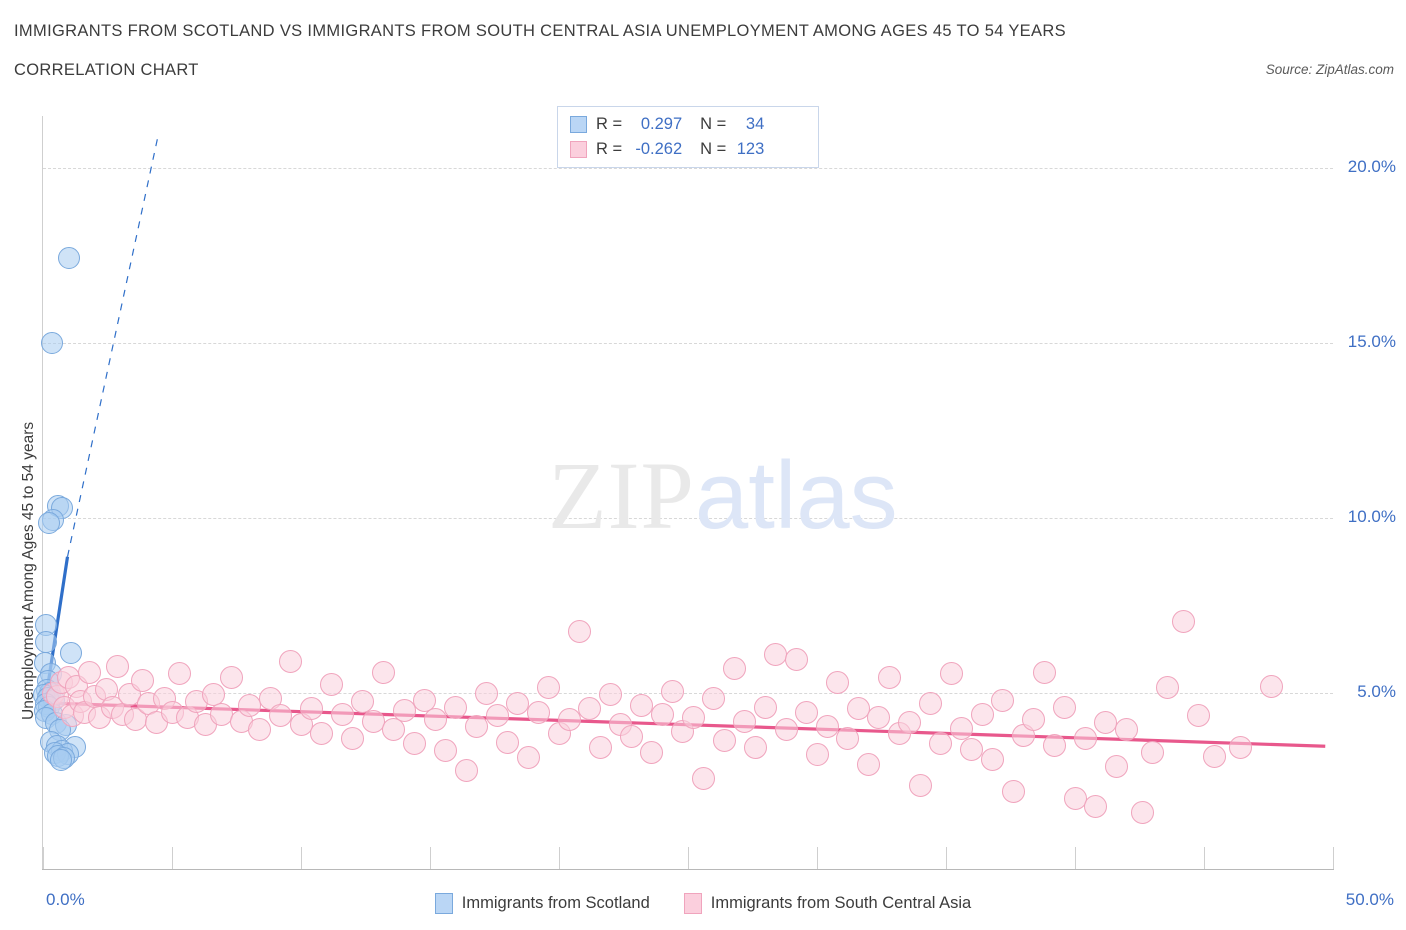 The height and width of the screenshot is (930, 1406). Describe the element at coordinates (65, 899) in the screenshot. I see `x-axis-min-label: 0.0%` at that location.